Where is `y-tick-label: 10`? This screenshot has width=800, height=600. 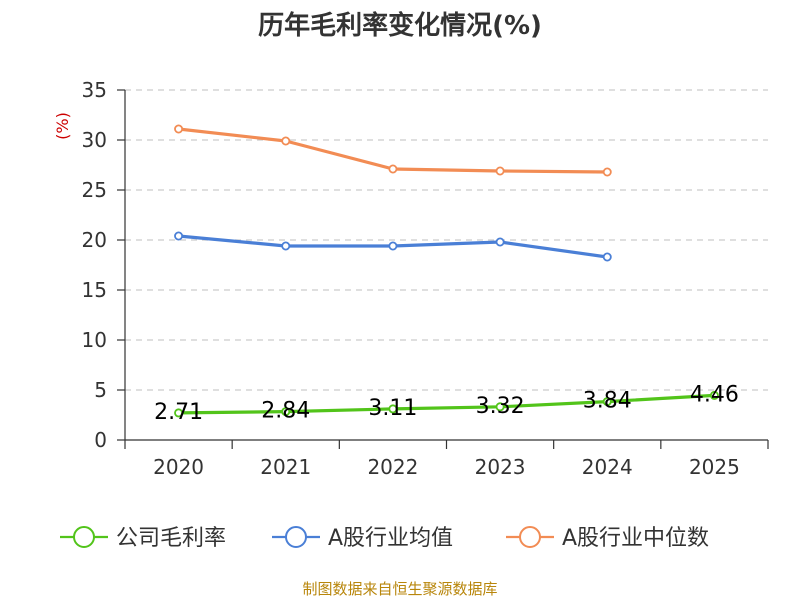
y-tick-label: 10 is located at coordinates (94, 340).